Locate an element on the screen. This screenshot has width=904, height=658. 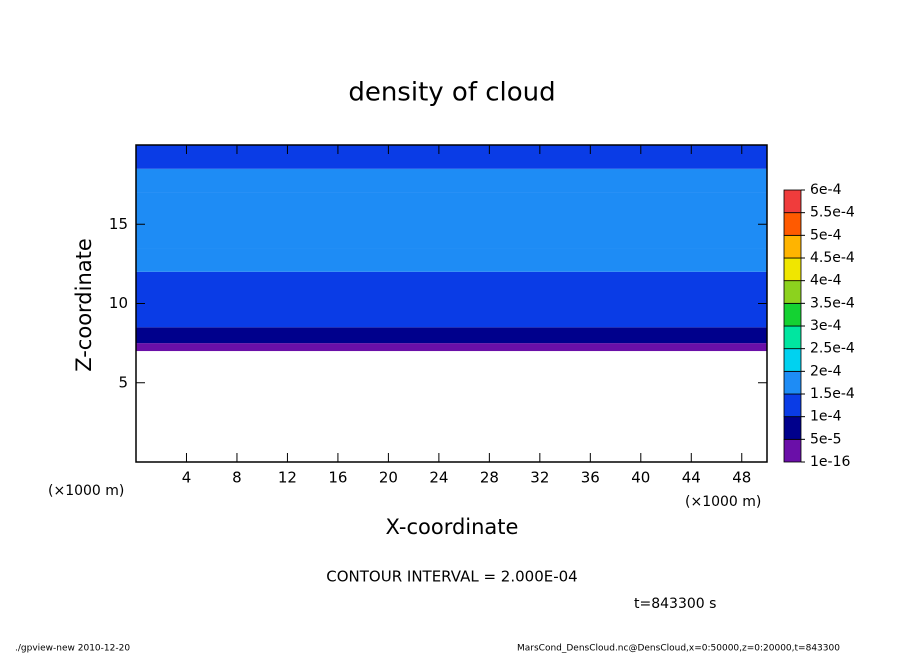
colorbar-label: 1e-16 is located at coordinates (830, 462).